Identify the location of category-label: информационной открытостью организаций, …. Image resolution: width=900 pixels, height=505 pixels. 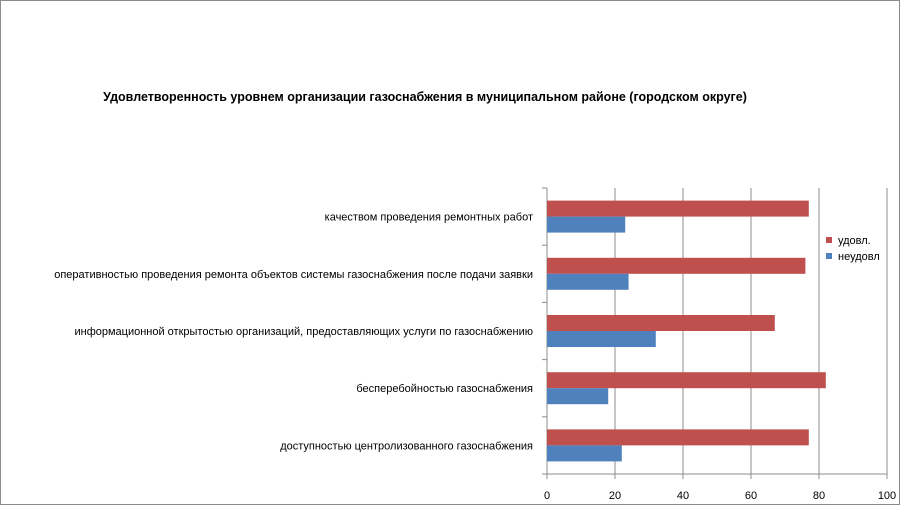
(303, 332).